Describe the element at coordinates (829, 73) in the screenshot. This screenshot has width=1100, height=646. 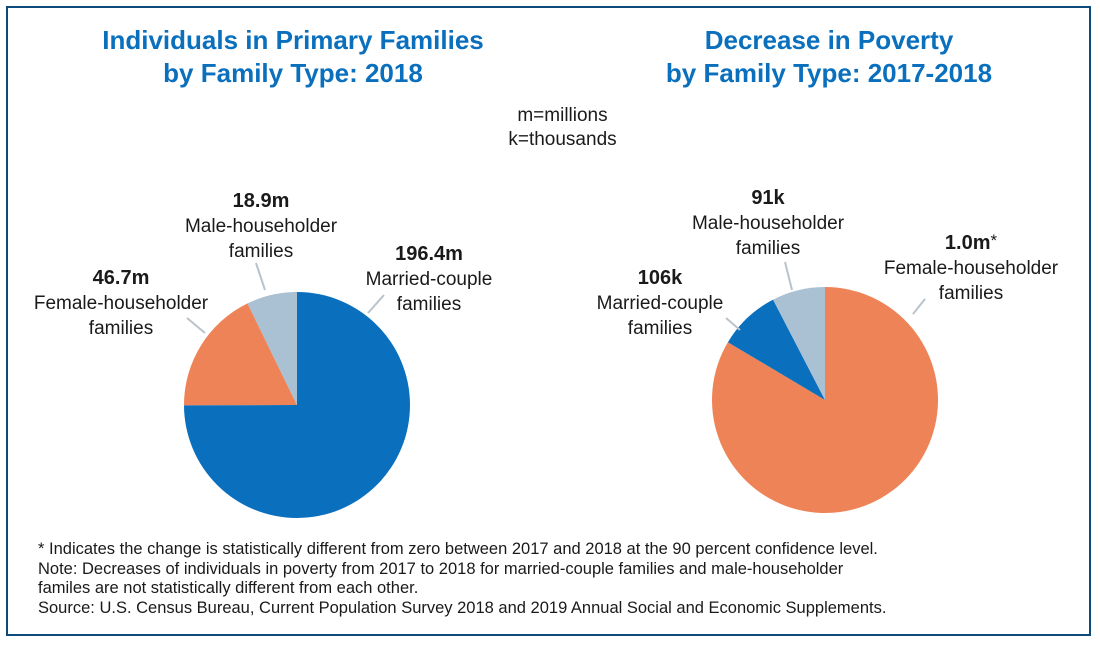
I see `right-chart-title-line-2: by Family Type: 2017-2018` at that location.